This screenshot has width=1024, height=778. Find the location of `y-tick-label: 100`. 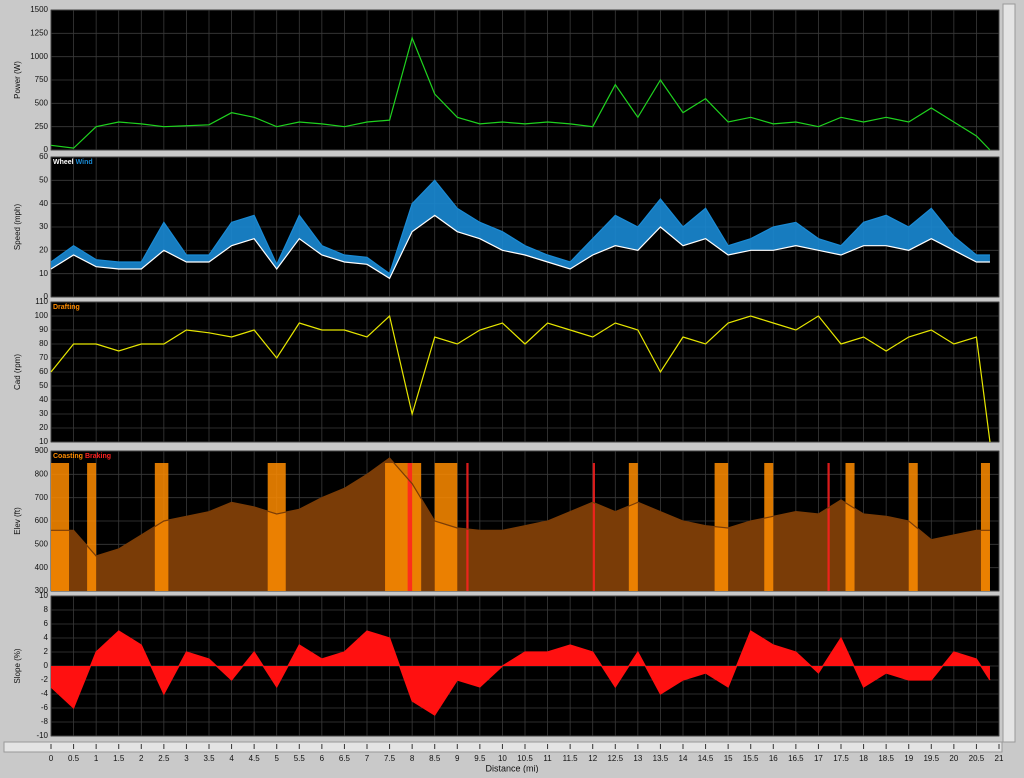

y-tick-label: 100 is located at coordinates (42, 315).